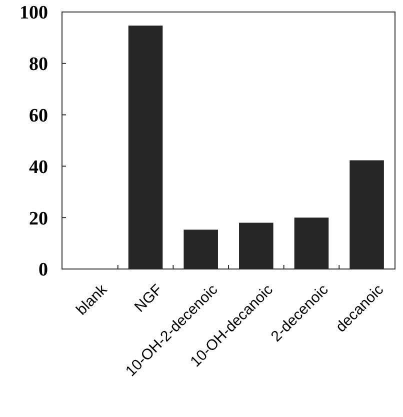 The height and width of the screenshot is (417, 403). What do you see at coordinates (38, 167) in the screenshot?
I see `y-tick-label: 40` at bounding box center [38, 167].